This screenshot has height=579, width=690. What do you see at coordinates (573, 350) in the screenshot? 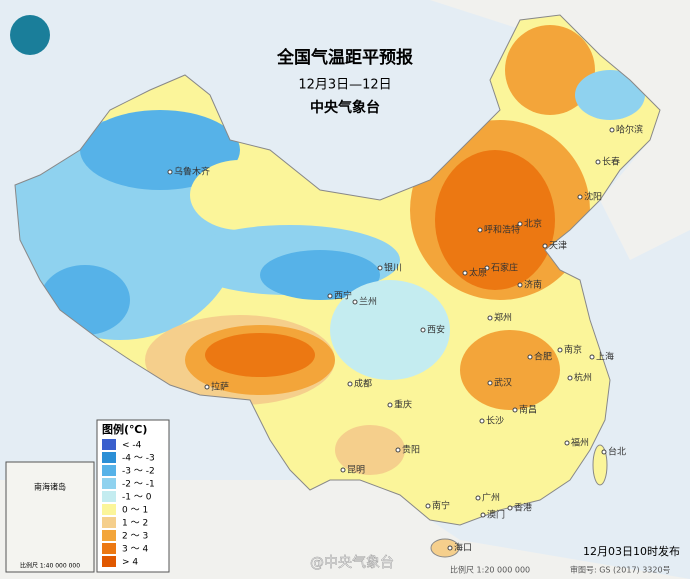
I see `city-label: 南京` at bounding box center [573, 350].